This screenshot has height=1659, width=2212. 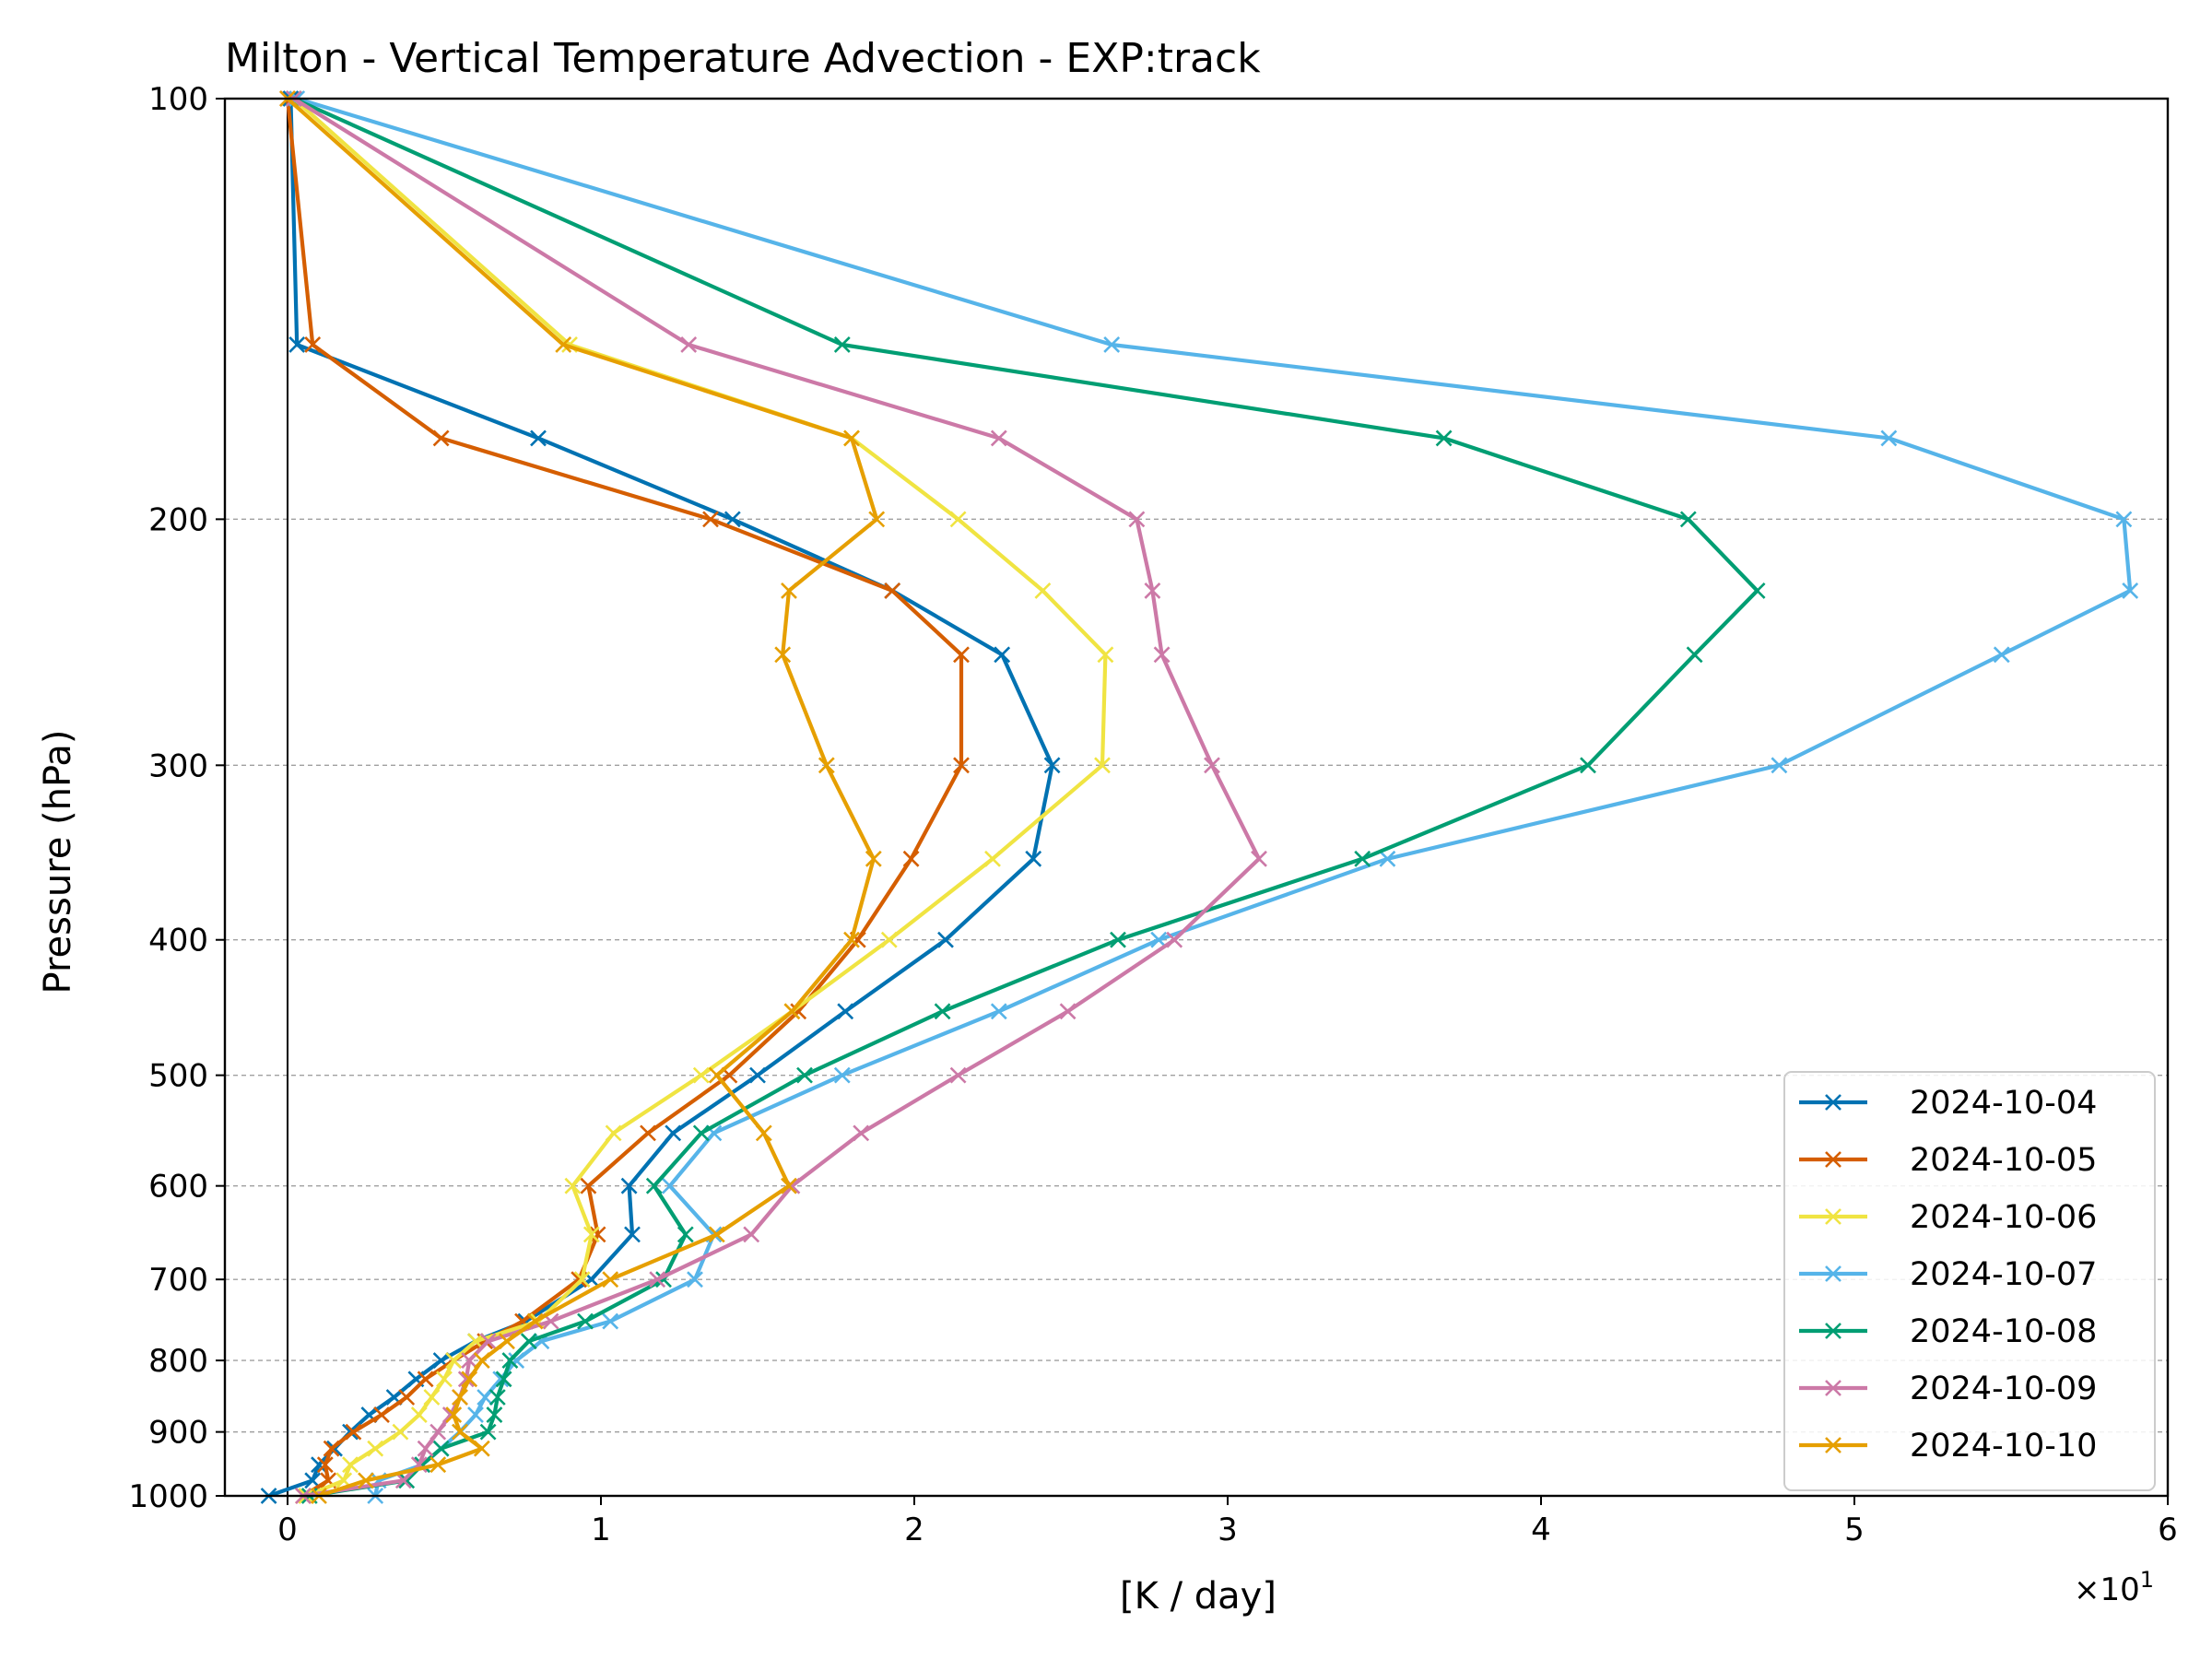 I want to click on y-tick-label: 200, so click(x=178, y=519).